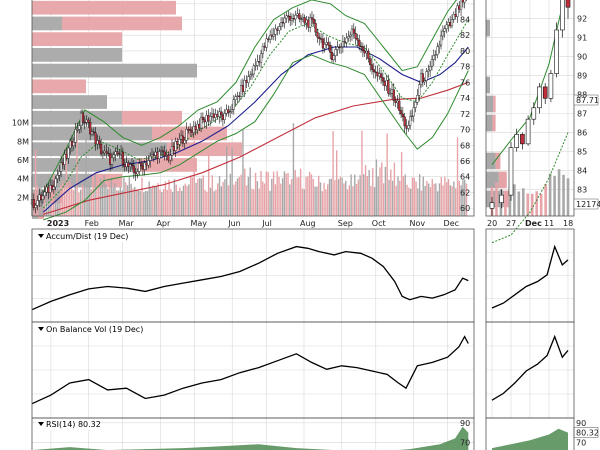 This screenshot has width=600, height=450. What do you see at coordinates (41, 424) in the screenshot?
I see `rsi-collapse-icon` at bounding box center [41, 424].